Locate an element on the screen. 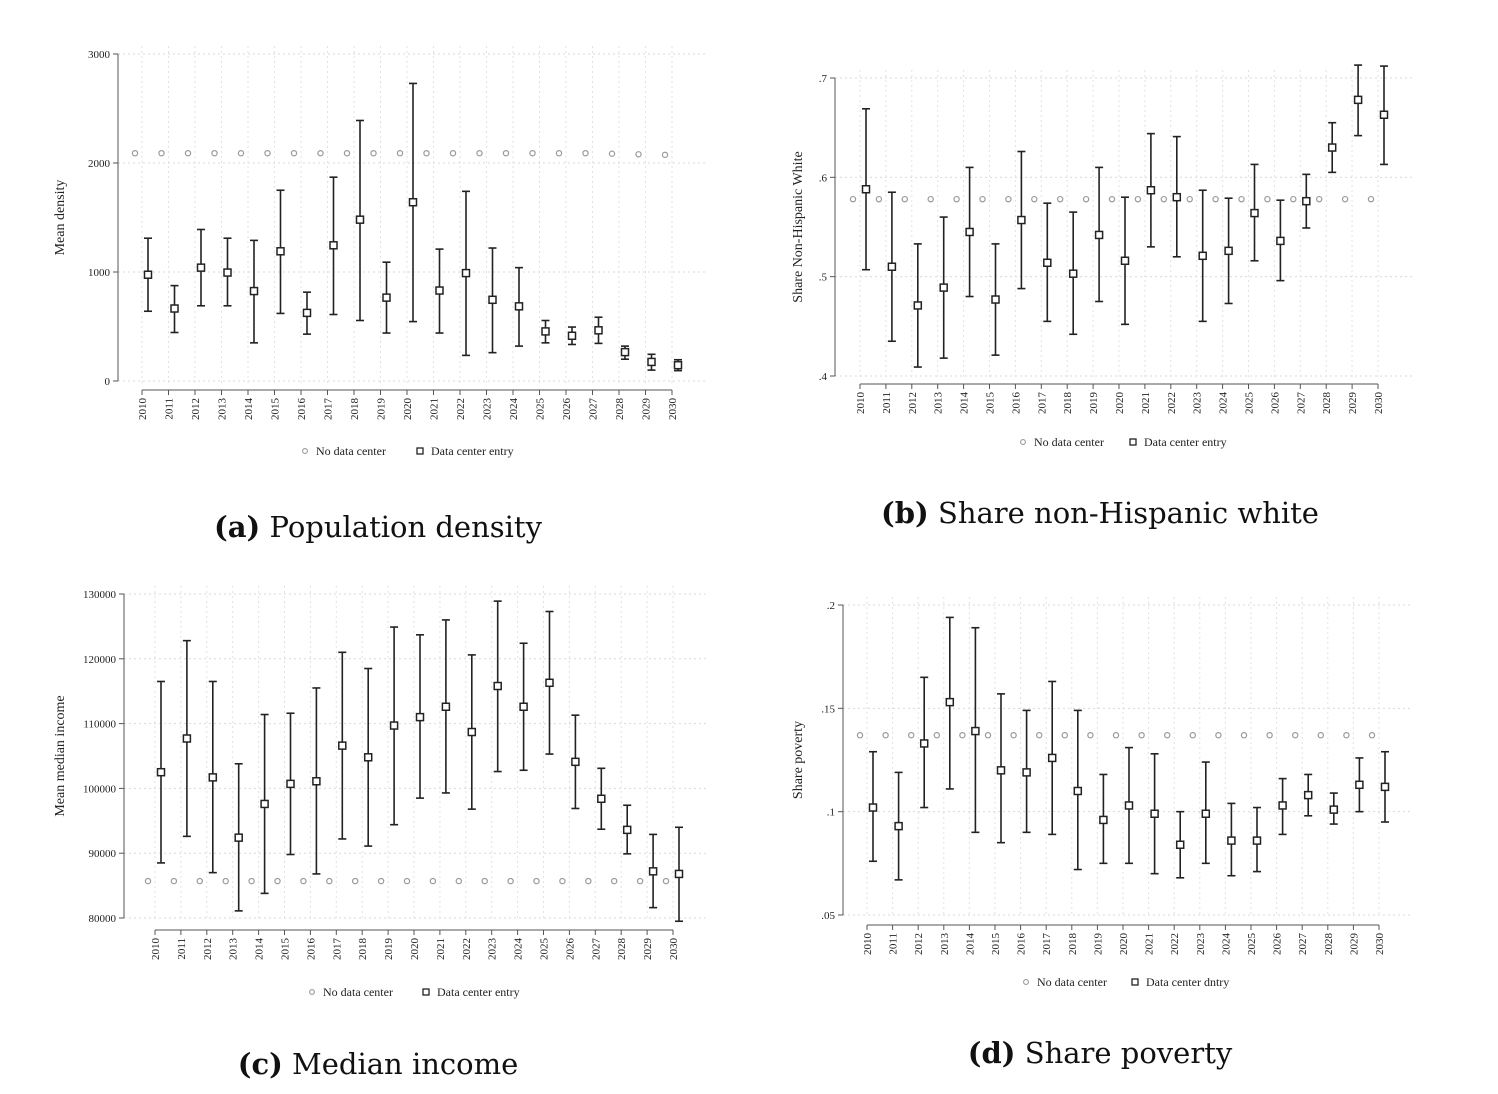  y-tick-label: .7 is located at coordinates (823, 79).